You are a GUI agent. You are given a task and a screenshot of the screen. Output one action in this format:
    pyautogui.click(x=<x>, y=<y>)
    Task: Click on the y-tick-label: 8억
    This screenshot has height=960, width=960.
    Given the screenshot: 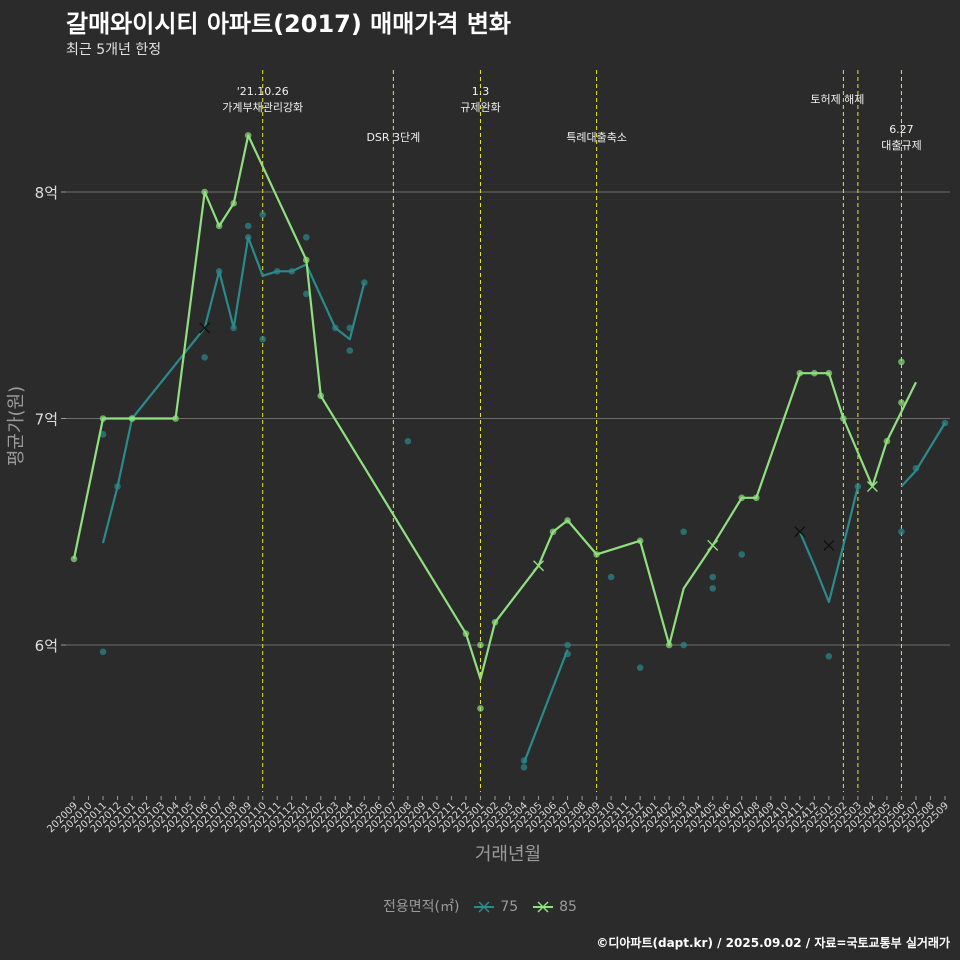 What is the action you would take?
    pyautogui.click(x=46, y=193)
    